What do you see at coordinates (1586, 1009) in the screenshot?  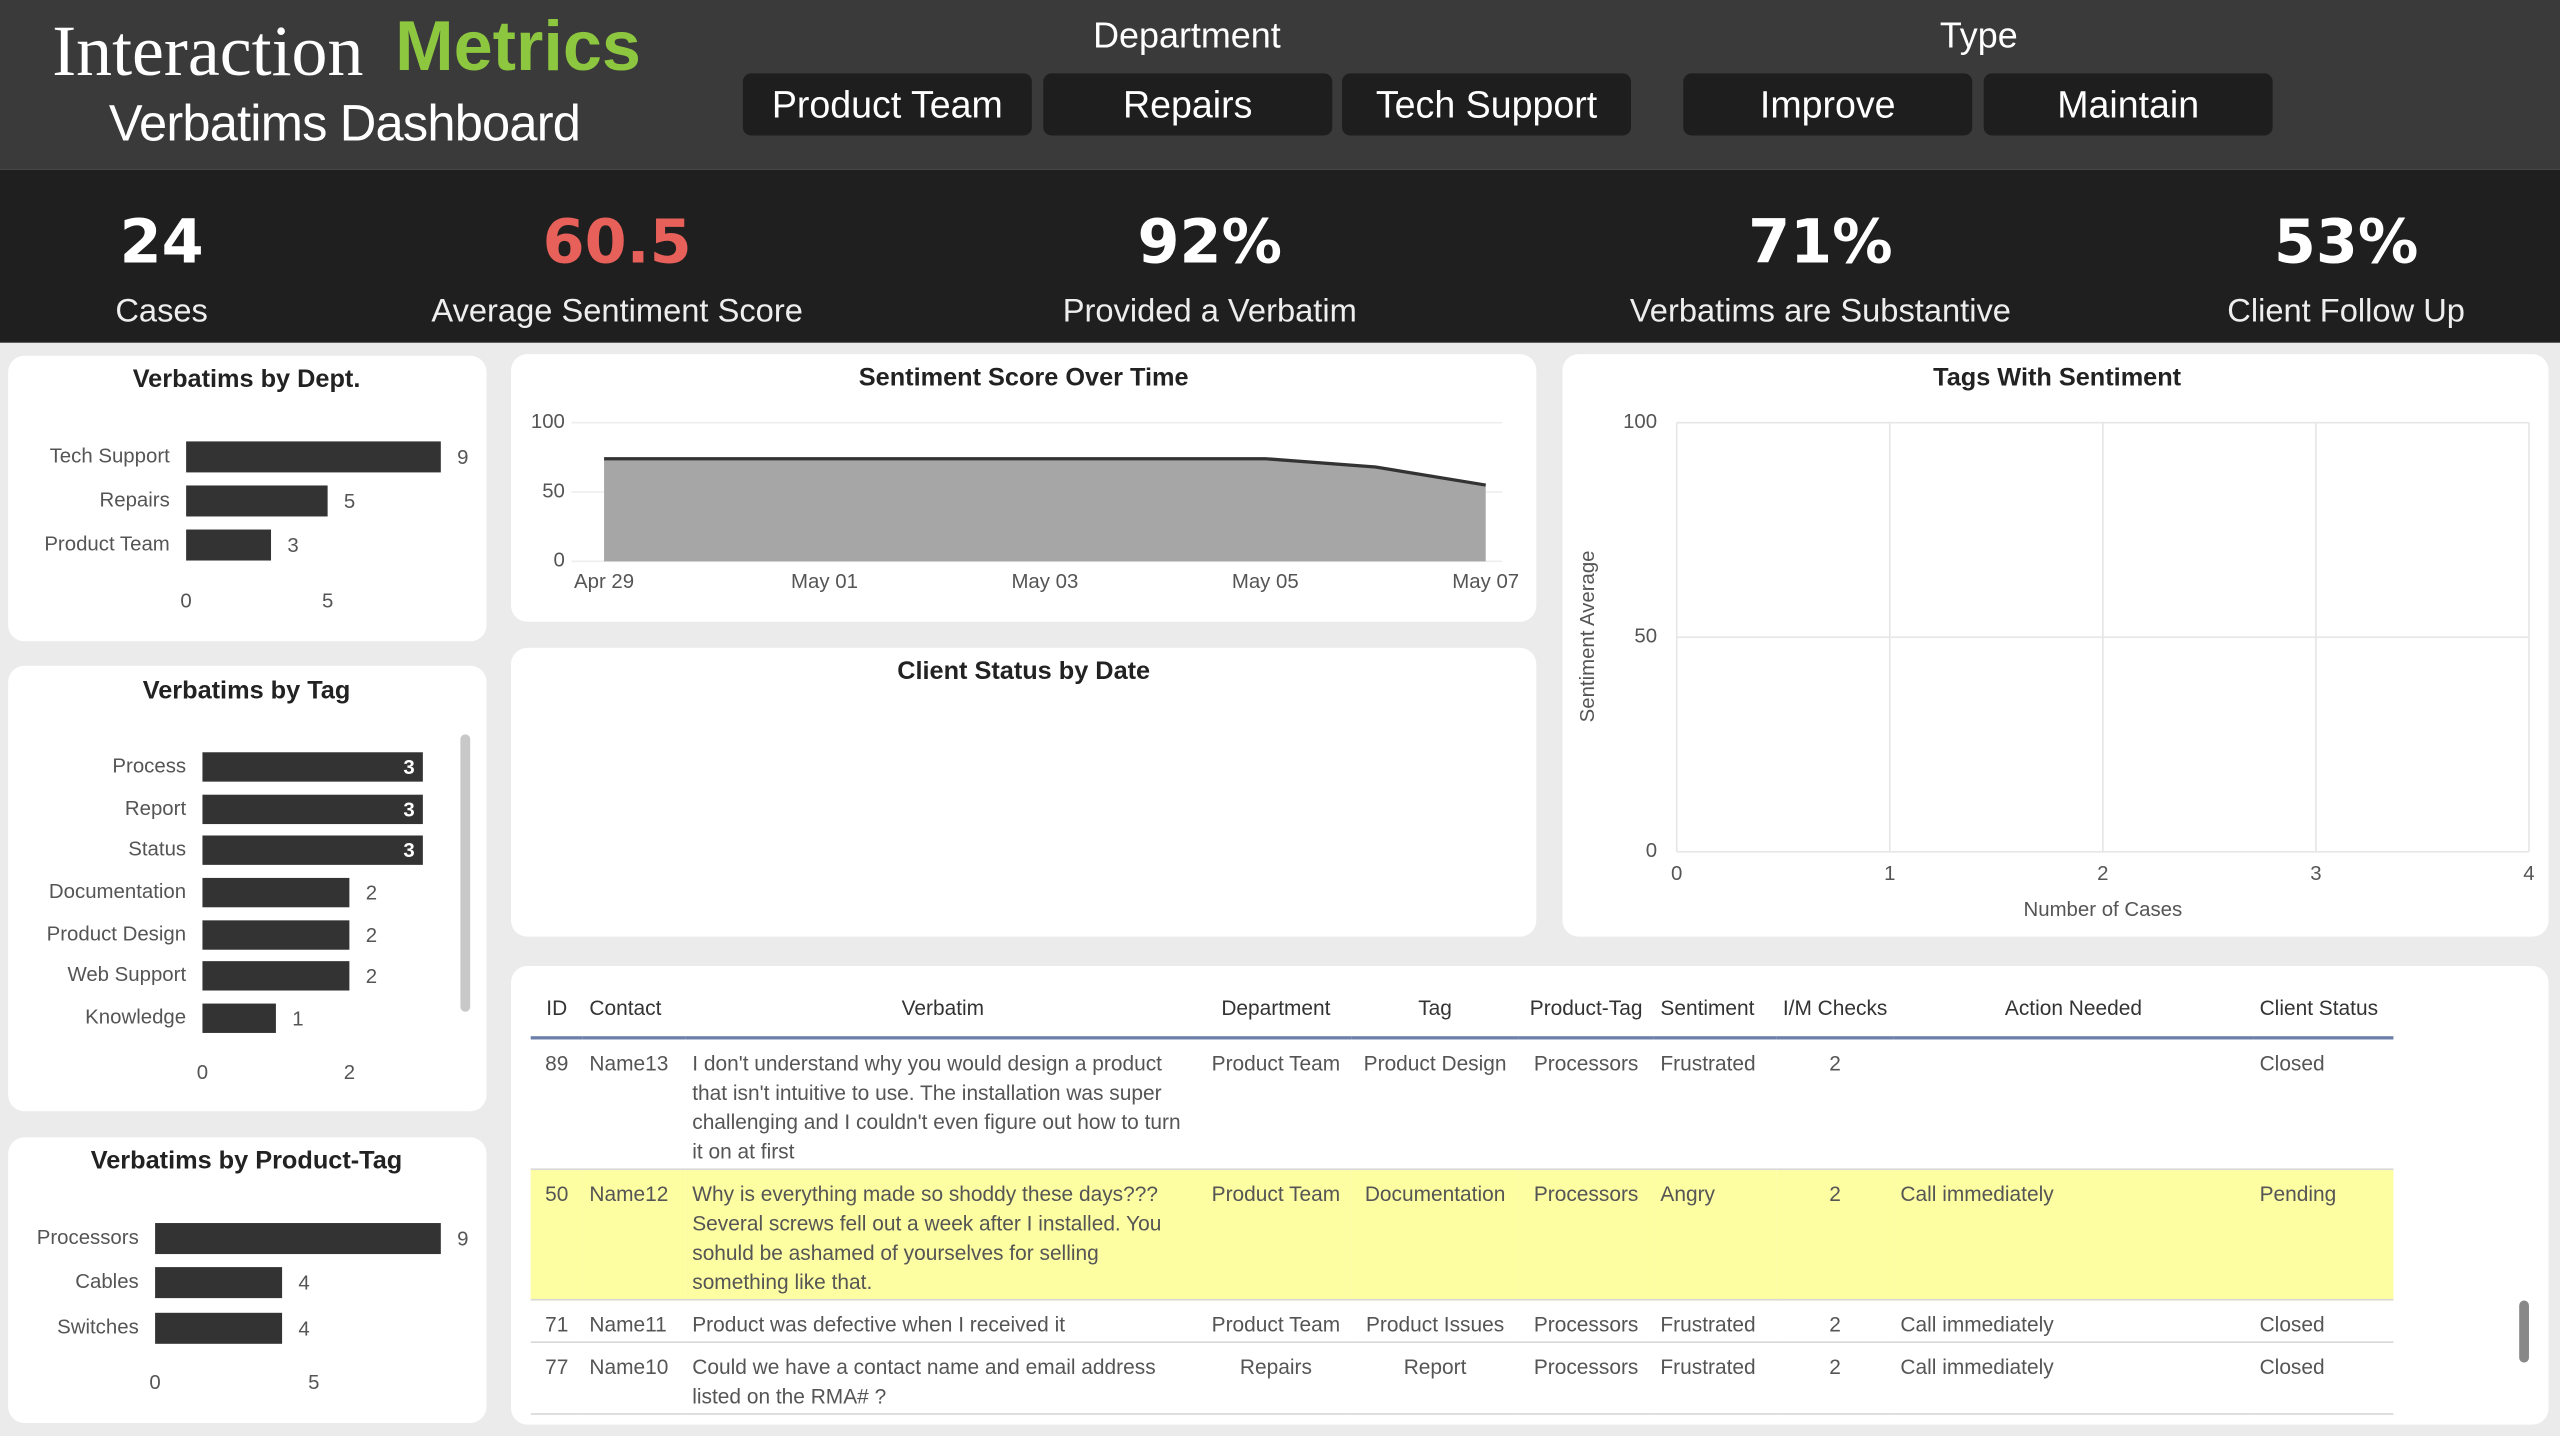 I see `column-header: Product-Tag` at bounding box center [1586, 1009].